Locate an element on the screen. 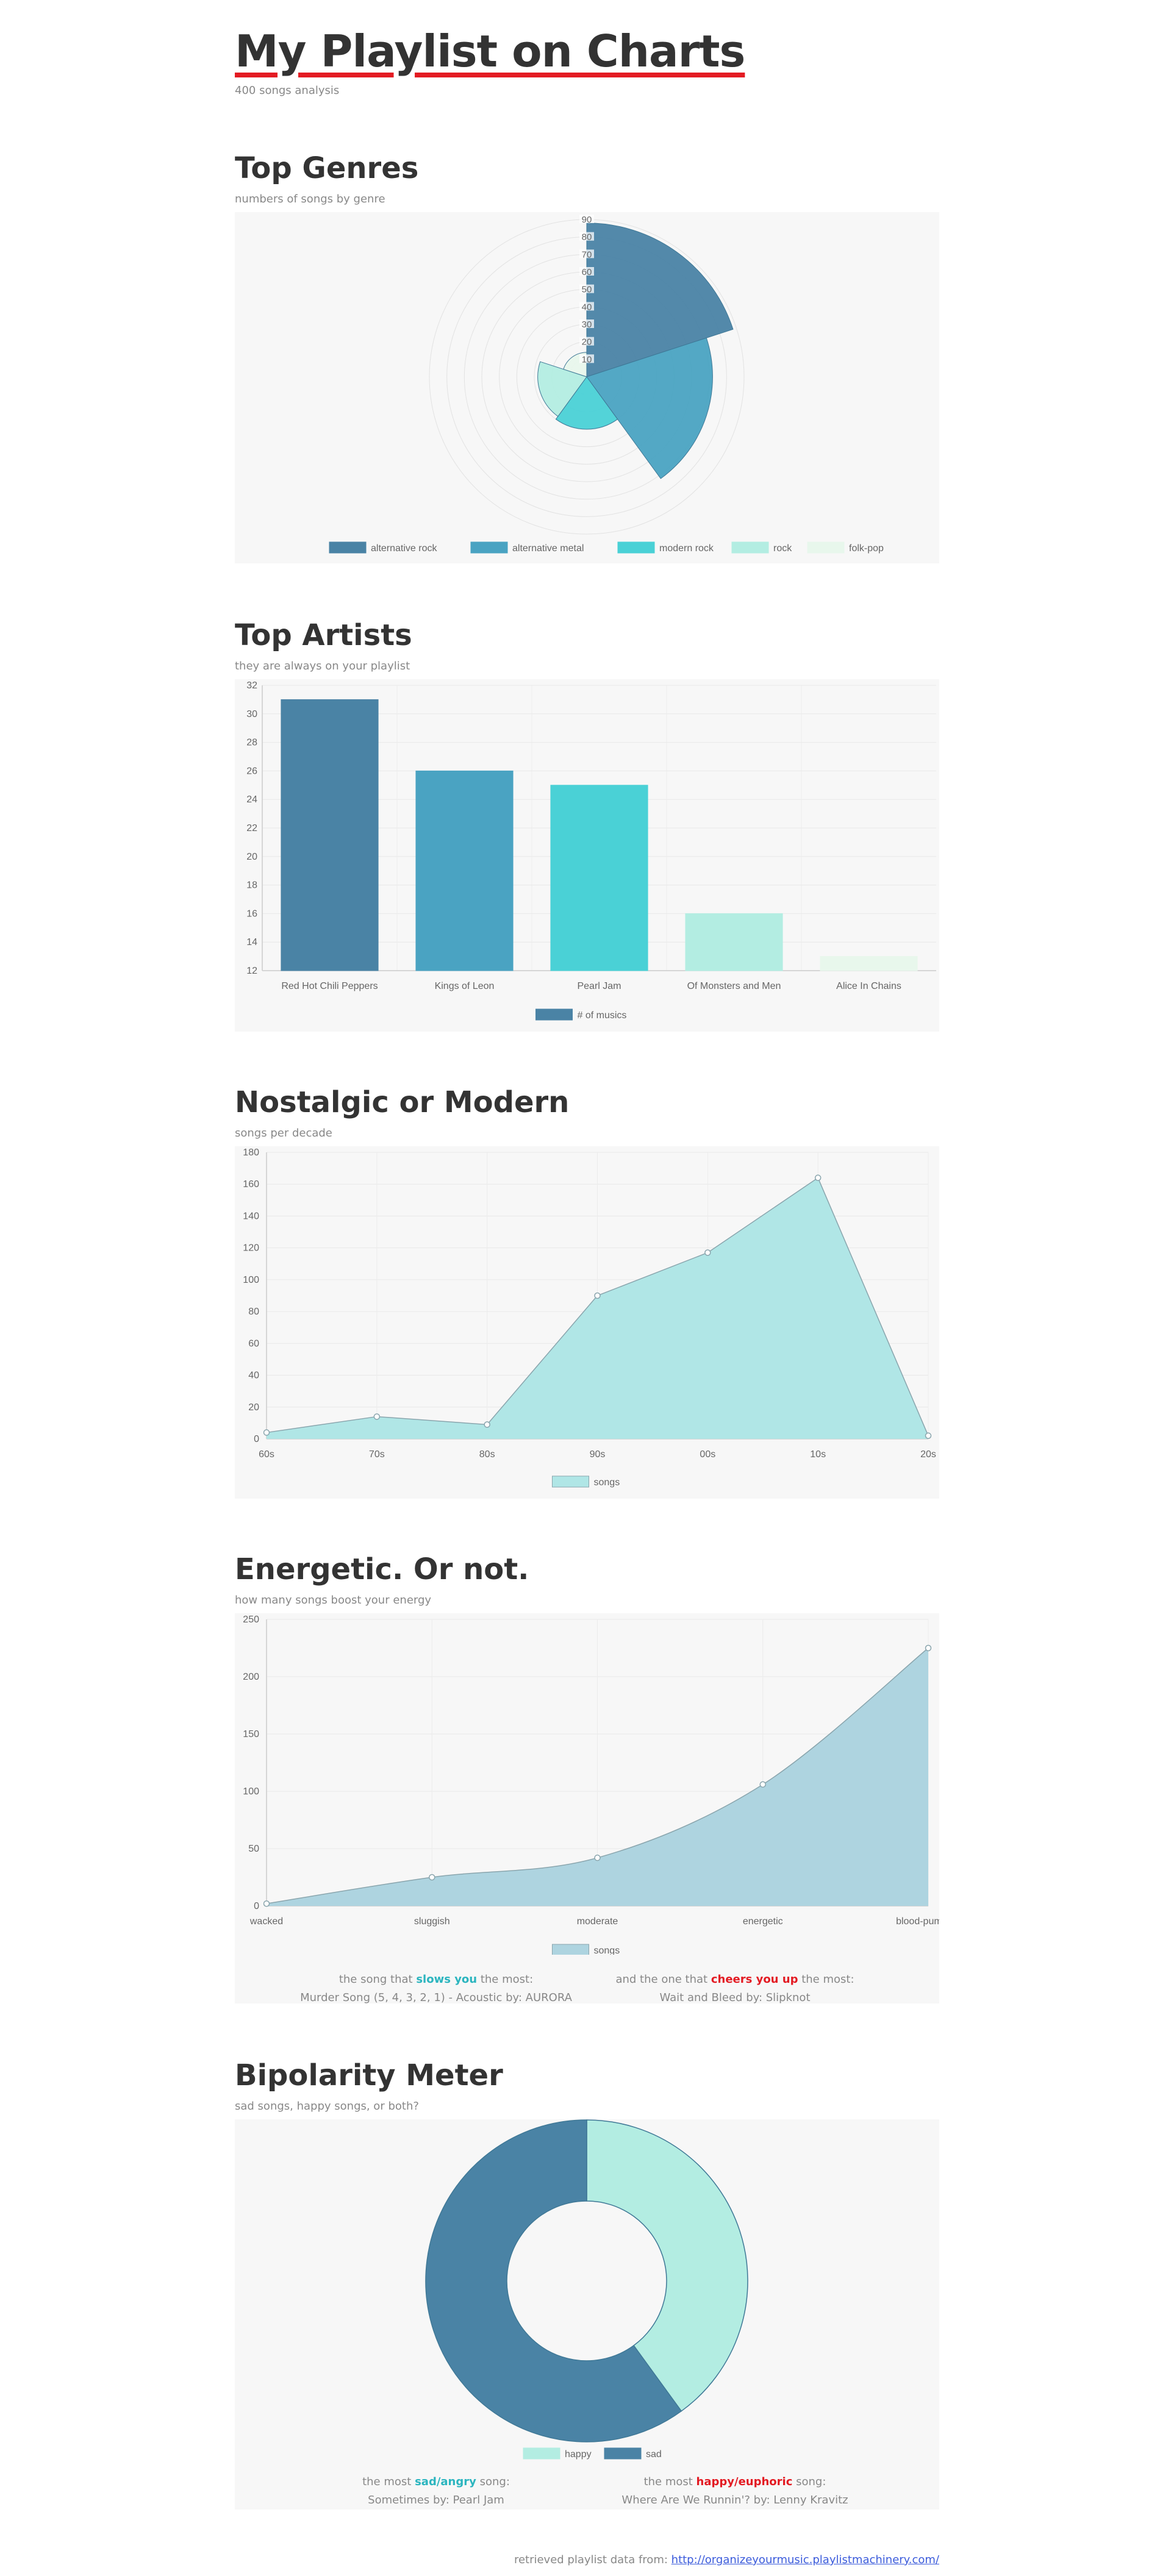 The height and width of the screenshot is (2576, 1171). polar-tick-label: 90 is located at coordinates (587, 220).